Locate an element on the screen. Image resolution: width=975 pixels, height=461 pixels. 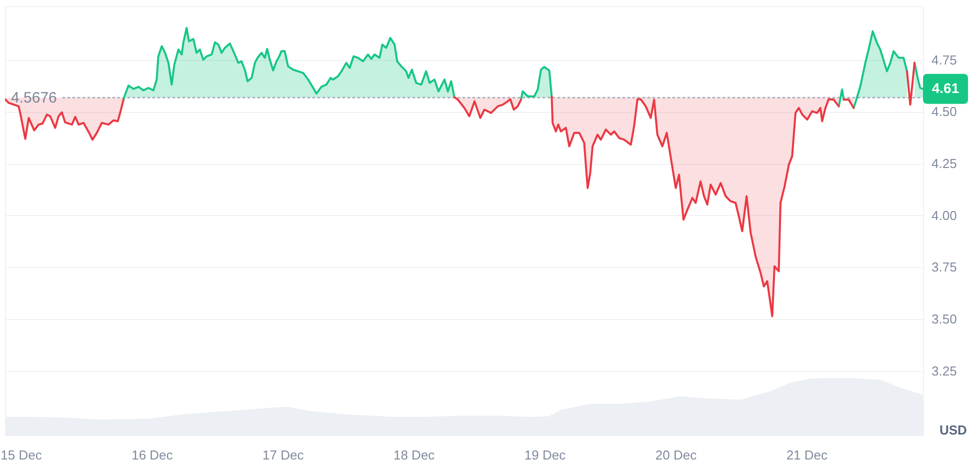
x-tick-label: 20 Dec is located at coordinates (676, 454).